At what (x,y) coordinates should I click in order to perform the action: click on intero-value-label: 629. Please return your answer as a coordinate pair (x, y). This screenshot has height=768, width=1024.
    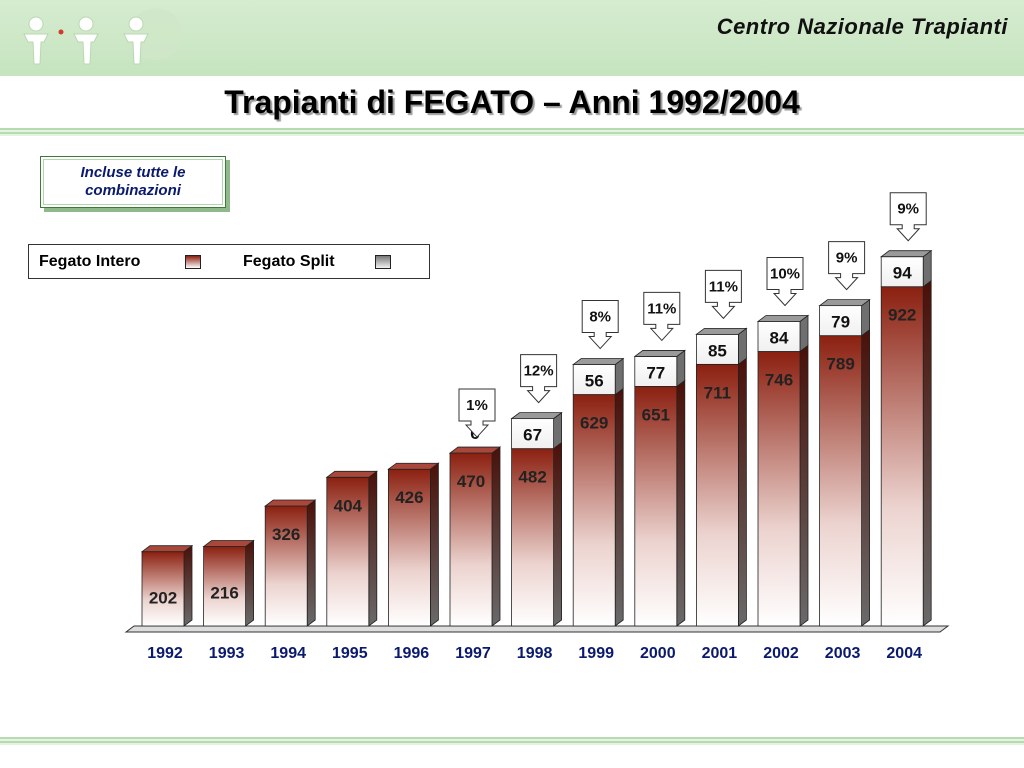
    Looking at the image, I should click on (594, 423).